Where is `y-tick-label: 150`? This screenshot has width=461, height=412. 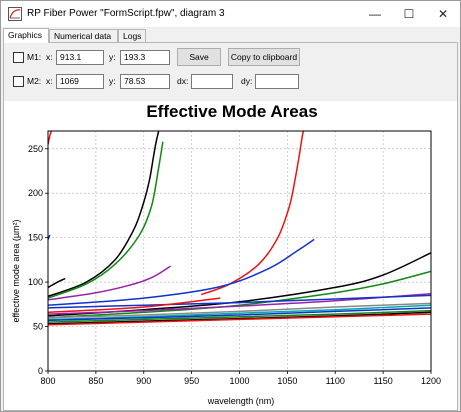 y-tick-label: 150 is located at coordinates (35, 238).